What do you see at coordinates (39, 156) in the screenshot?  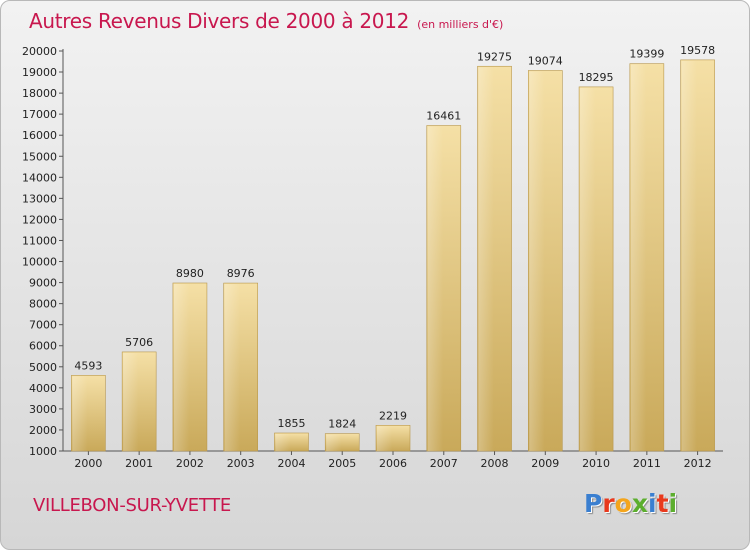 I see `y-tick-label: 15000` at bounding box center [39, 156].